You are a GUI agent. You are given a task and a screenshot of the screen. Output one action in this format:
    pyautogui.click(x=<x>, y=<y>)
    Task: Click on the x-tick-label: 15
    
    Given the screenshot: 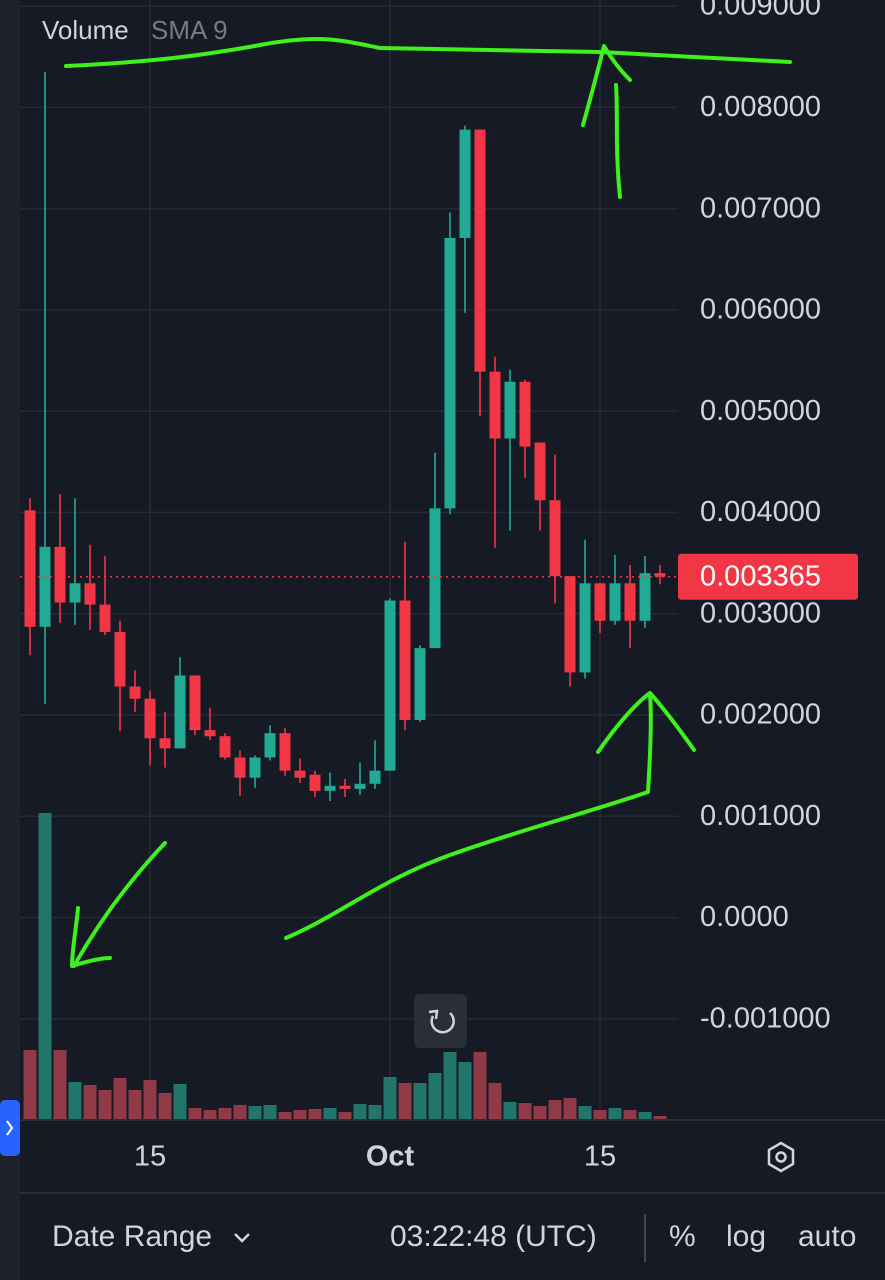 What is the action you would take?
    pyautogui.click(x=600, y=1157)
    